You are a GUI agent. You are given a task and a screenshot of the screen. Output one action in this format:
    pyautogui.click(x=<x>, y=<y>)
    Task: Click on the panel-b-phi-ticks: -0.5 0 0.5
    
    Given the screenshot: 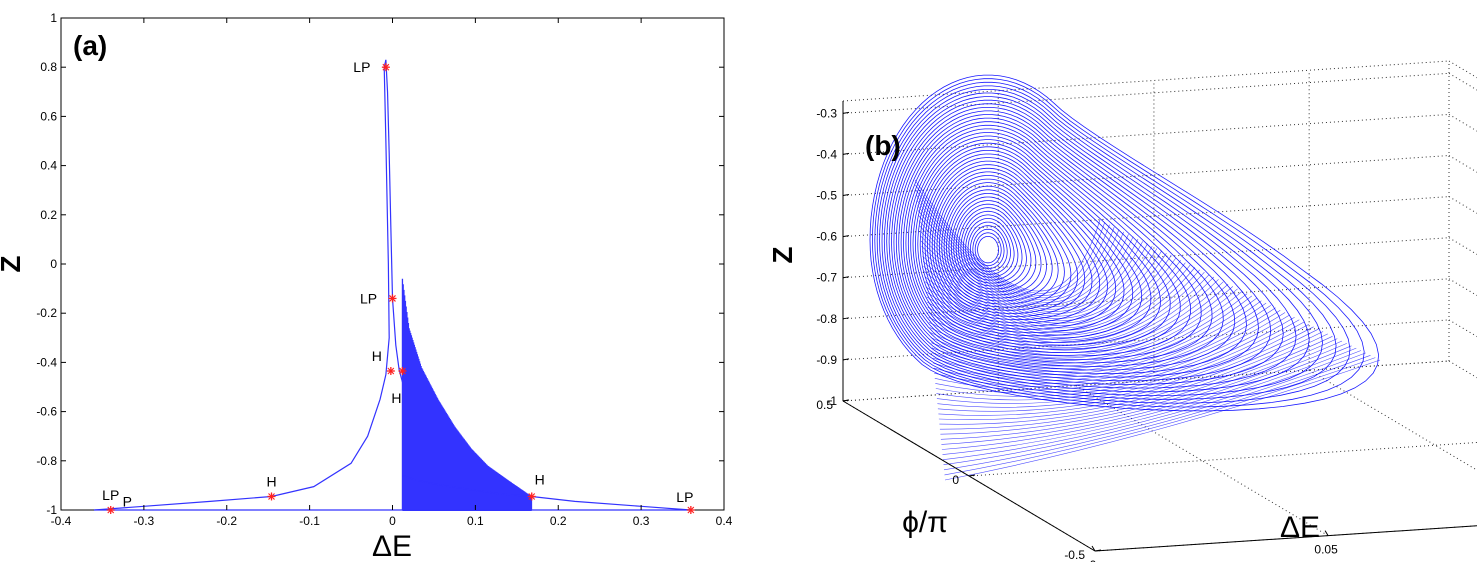 What is the action you would take?
    pyautogui.click(x=959, y=480)
    